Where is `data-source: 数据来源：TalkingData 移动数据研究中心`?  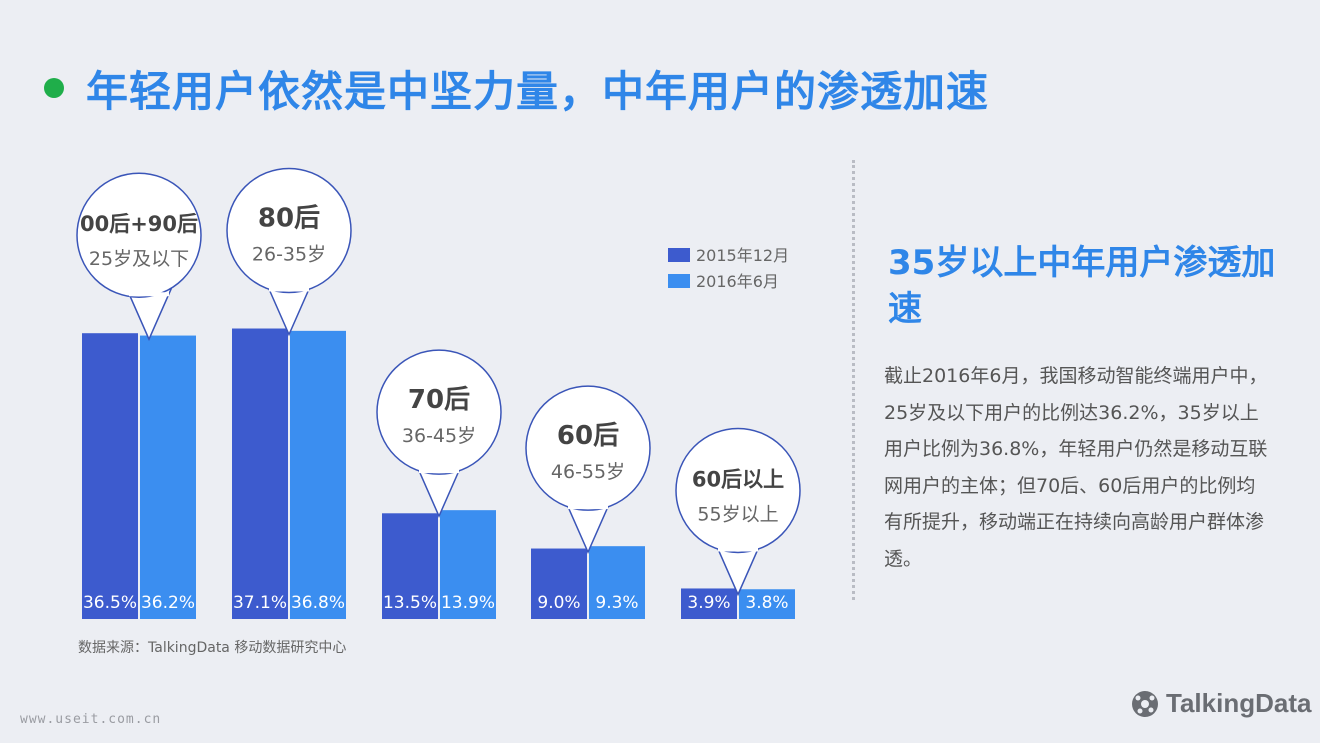
data-source: 数据来源：TalkingData 移动数据研究中心 is located at coordinates (212, 648).